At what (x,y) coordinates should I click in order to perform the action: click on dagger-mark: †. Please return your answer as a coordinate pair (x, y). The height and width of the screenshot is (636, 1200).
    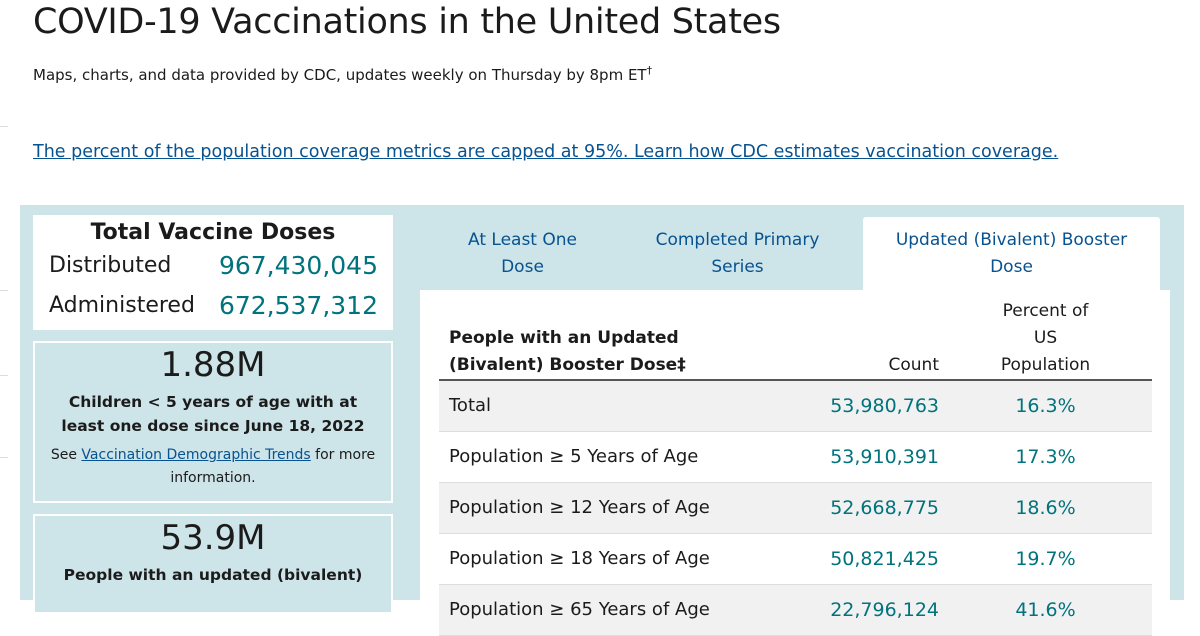
    Looking at the image, I should click on (649, 70).